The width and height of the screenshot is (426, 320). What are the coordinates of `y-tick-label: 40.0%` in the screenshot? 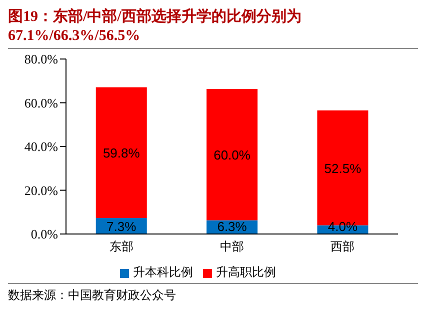 It's located at (41, 146).